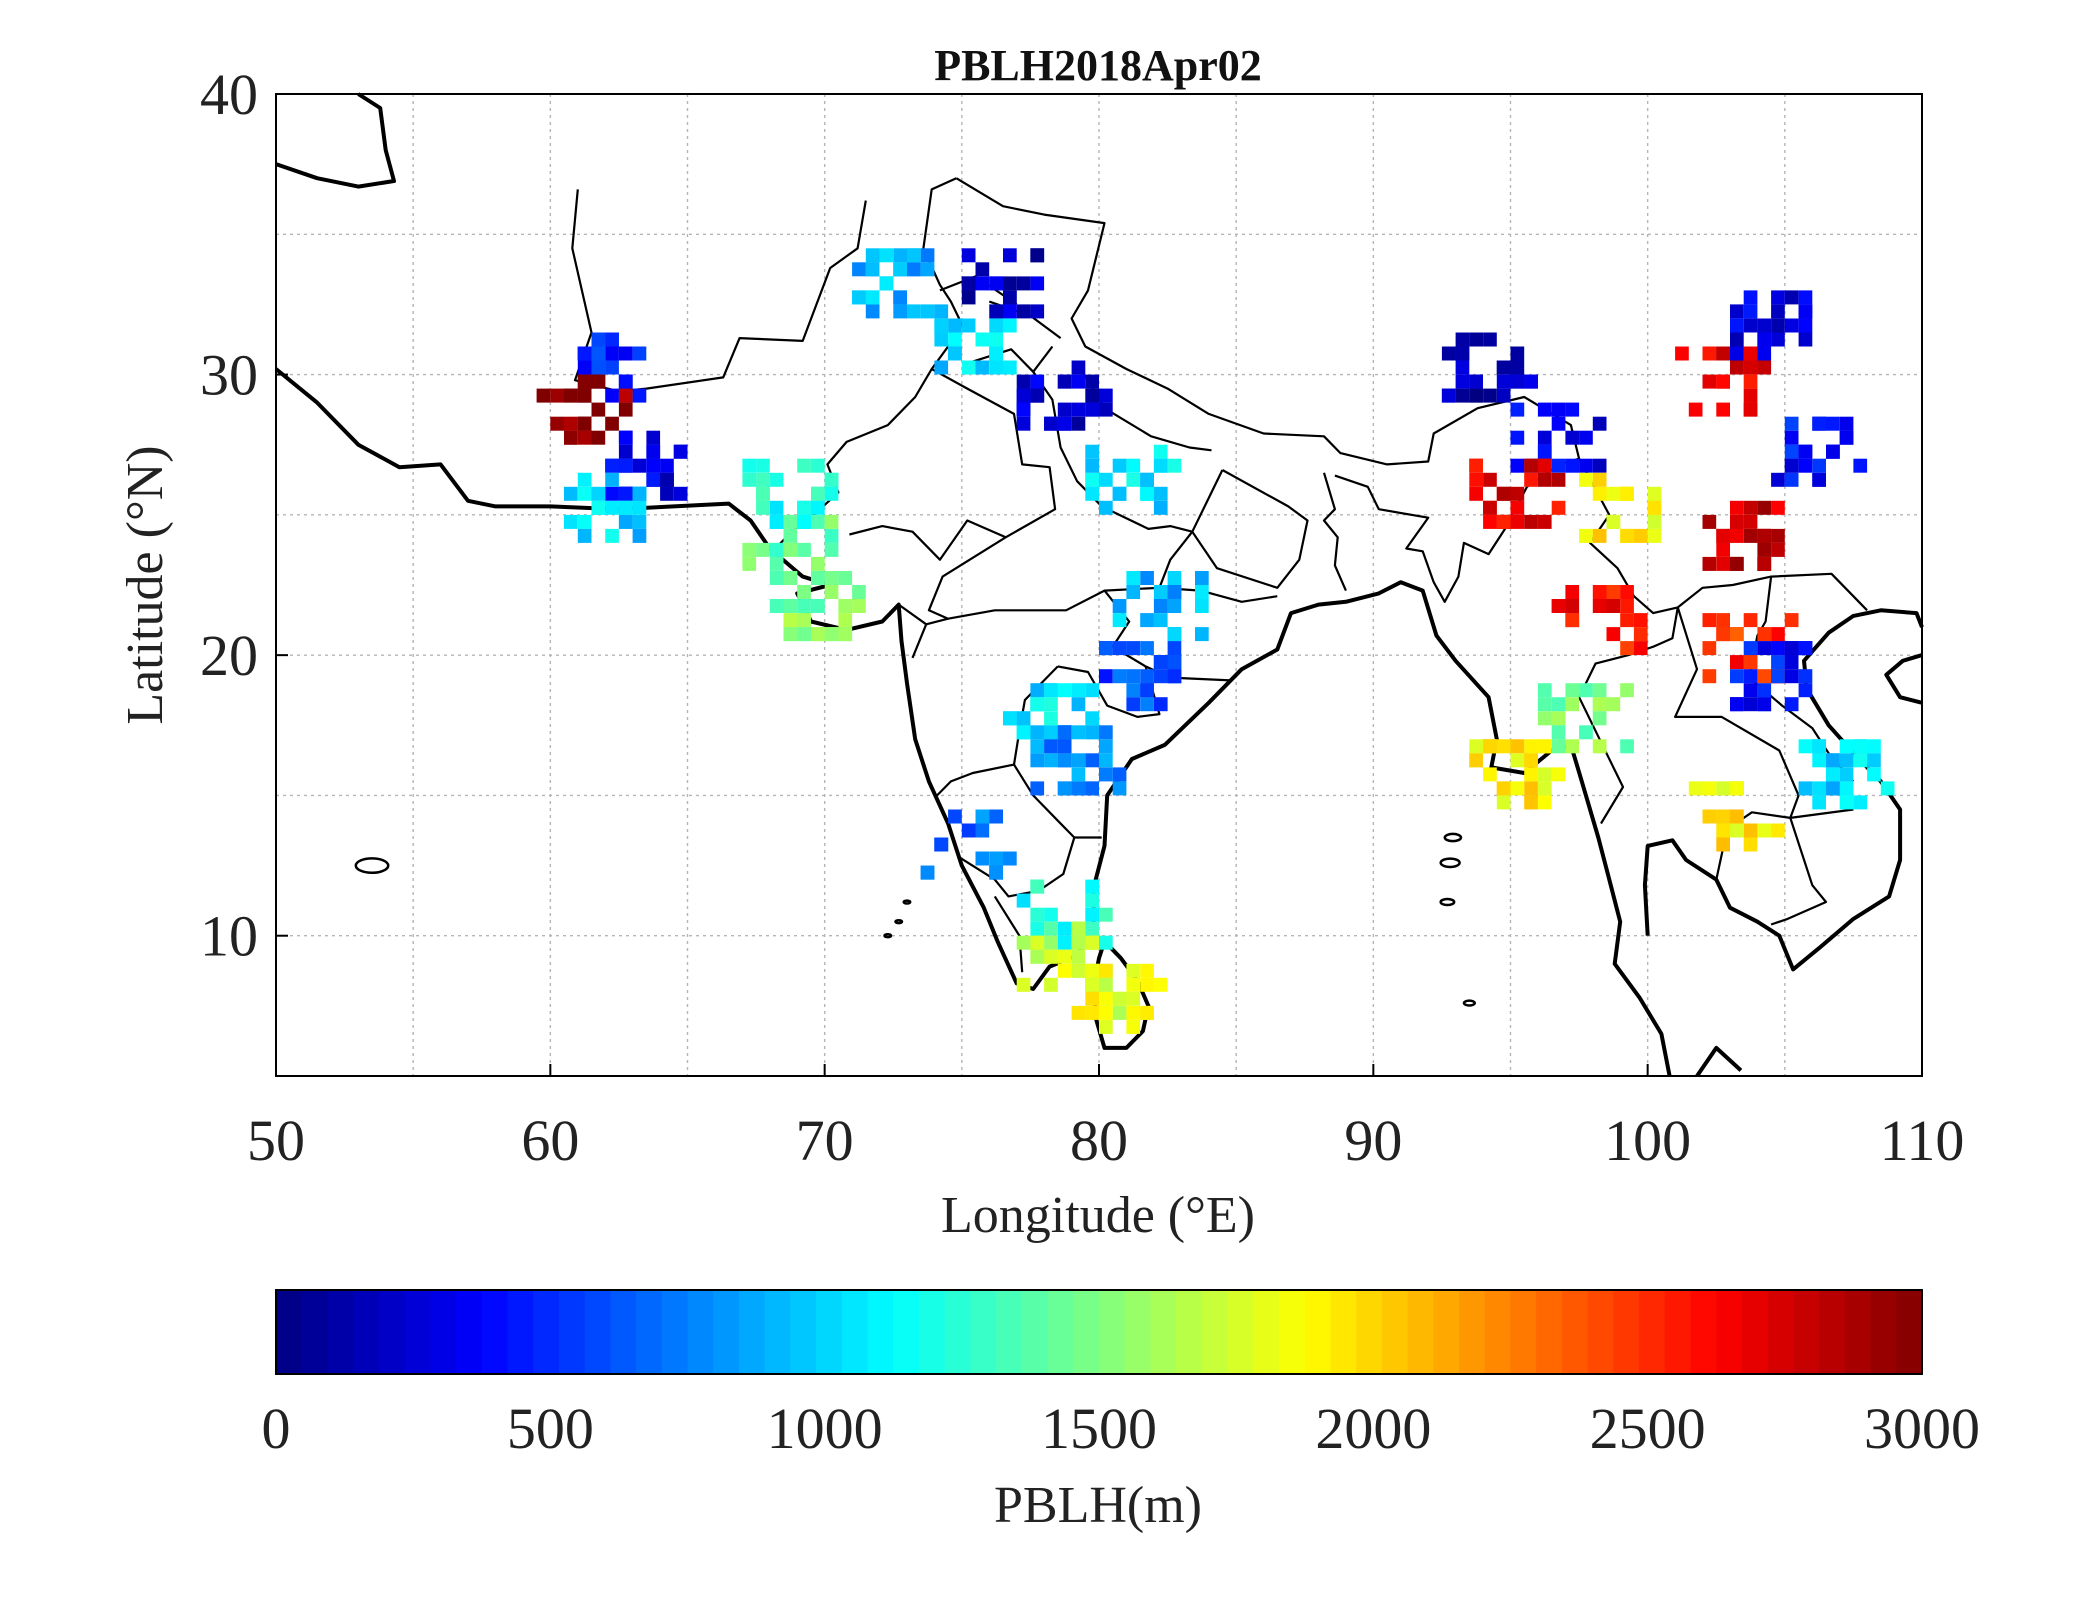 This screenshot has width=2100, height=1613. Describe the element at coordinates (229, 375) in the screenshot. I see `y-tick-label: 30` at that location.